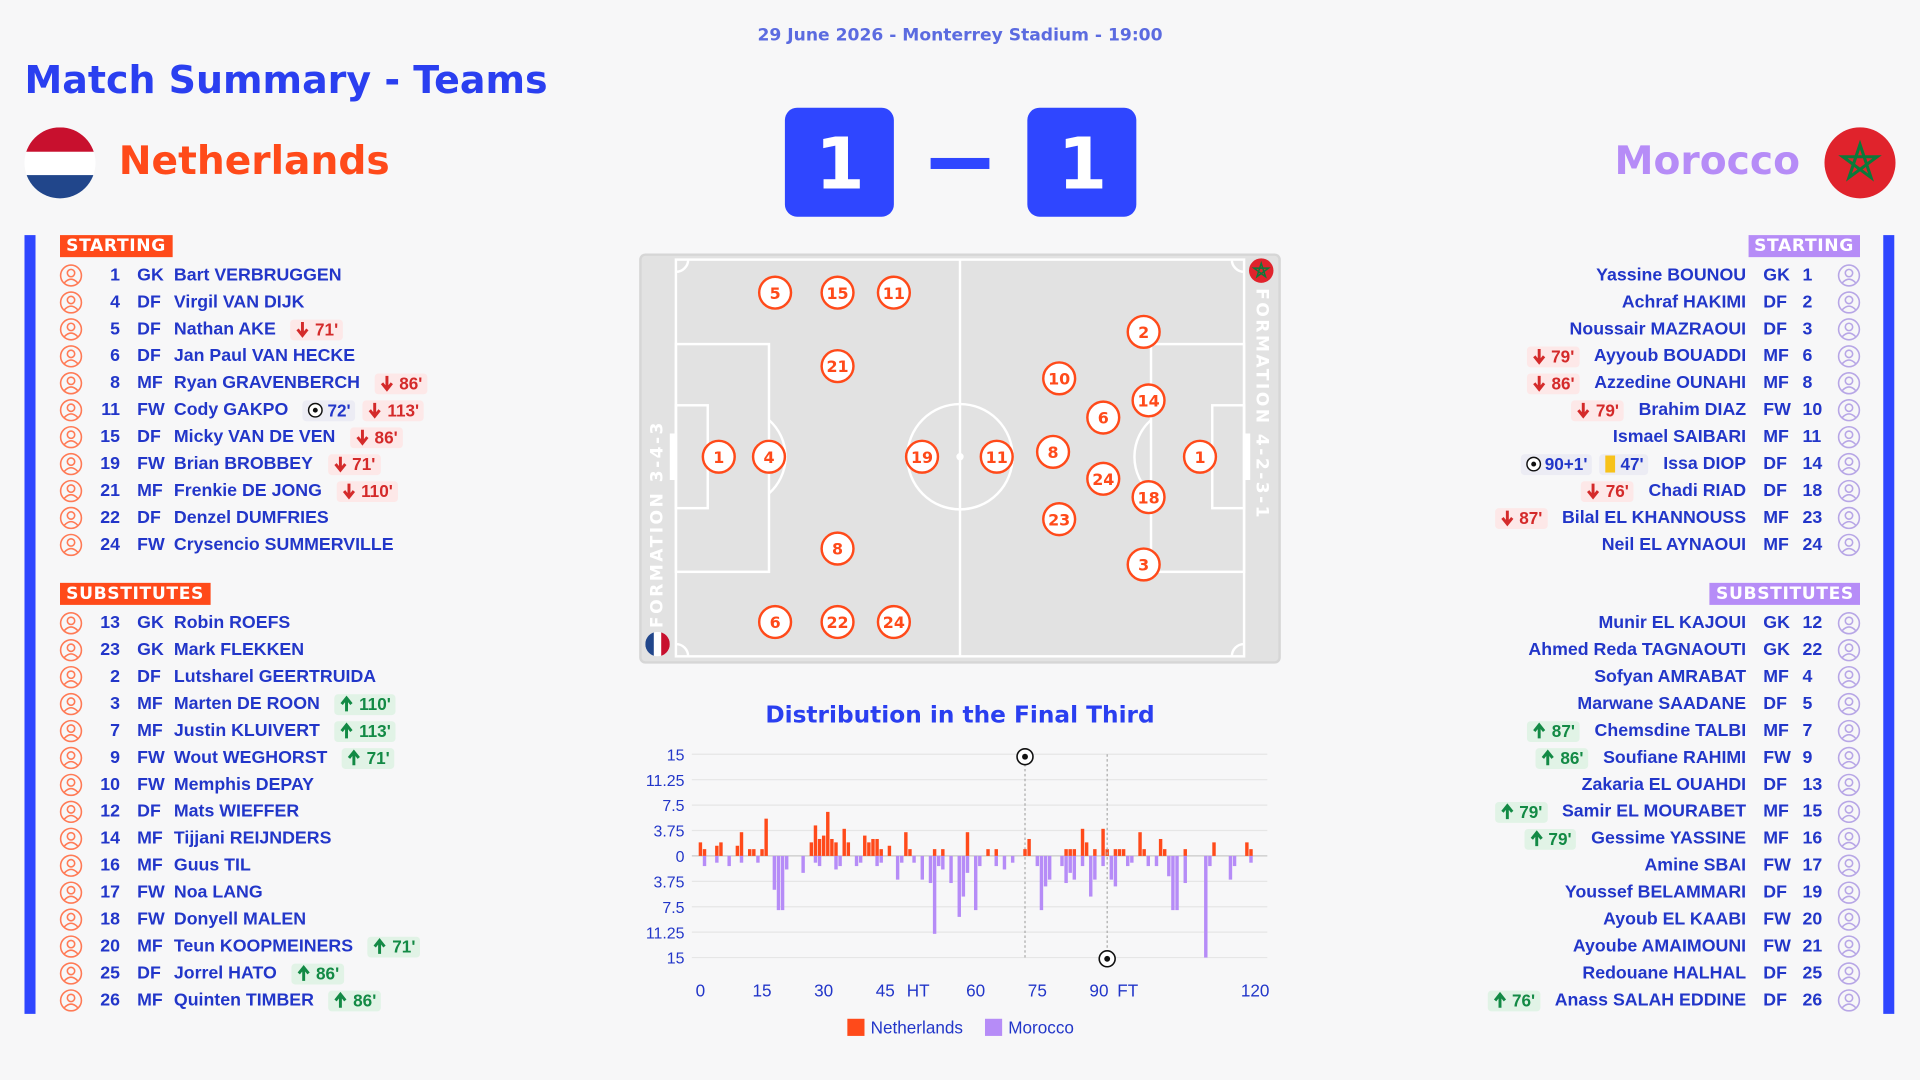 The width and height of the screenshot is (1920, 1080). Describe the element at coordinates (1694, 356) in the screenshot. I see `player-row: 79' Ayyoub BOUADDI MF 6` at that location.